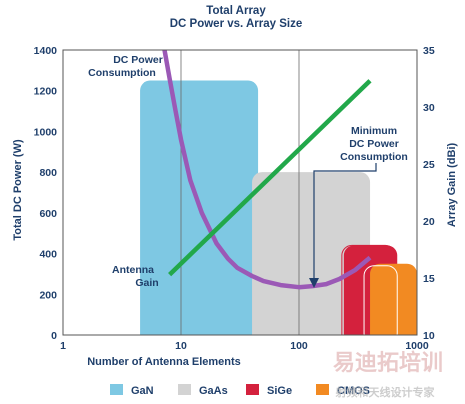  Describe the element at coordinates (322, 389) in the screenshot. I see `legend-swatch-cmos` at that location.